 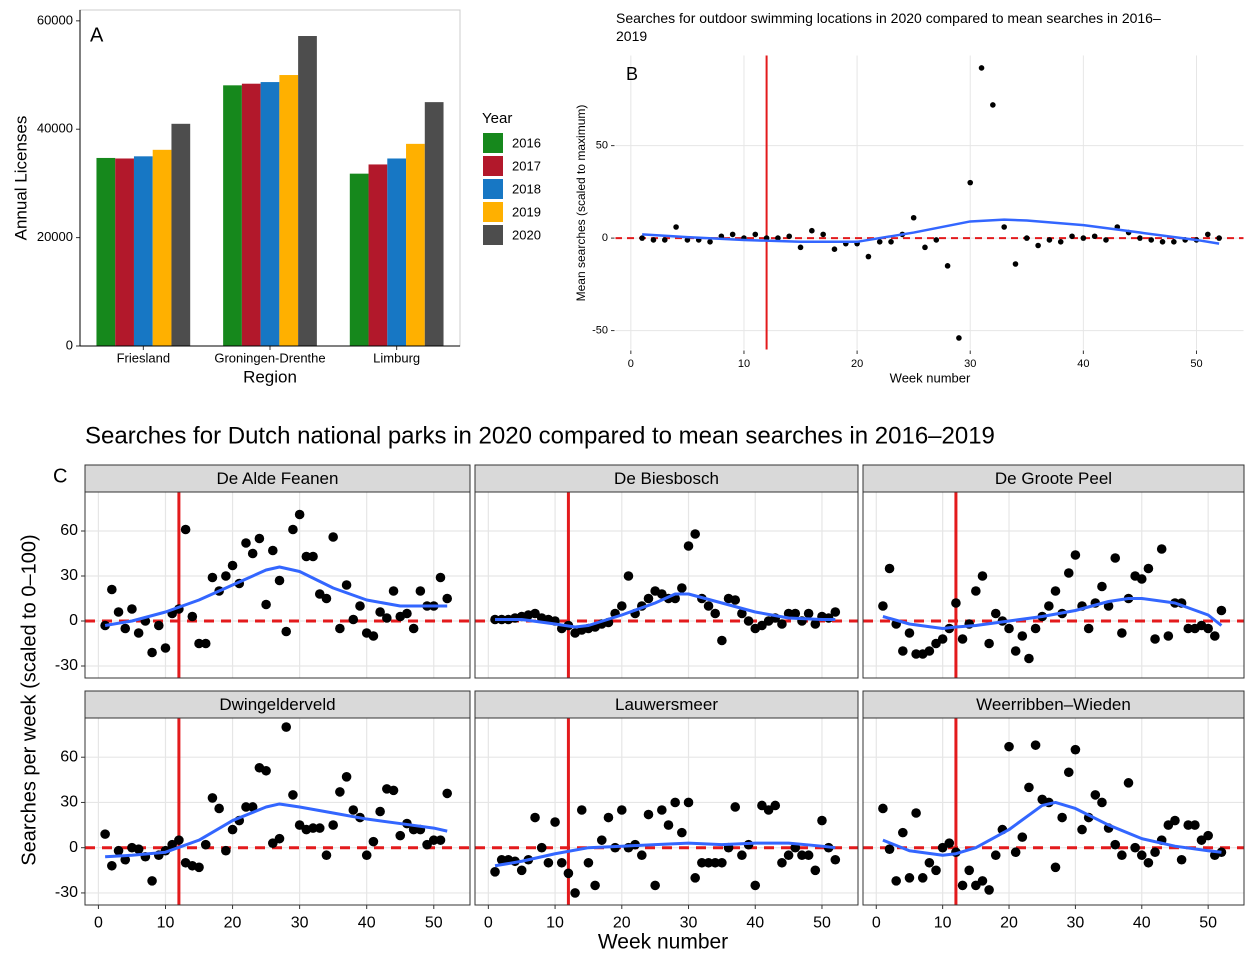 What do you see at coordinates (66, 665) in the screenshot?
I see `y-tick-label: -30` at bounding box center [66, 665].